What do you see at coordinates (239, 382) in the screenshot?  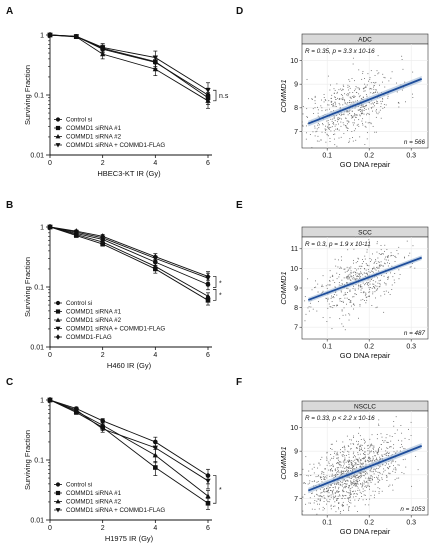 I see `panel-letter: F` at bounding box center [239, 382].